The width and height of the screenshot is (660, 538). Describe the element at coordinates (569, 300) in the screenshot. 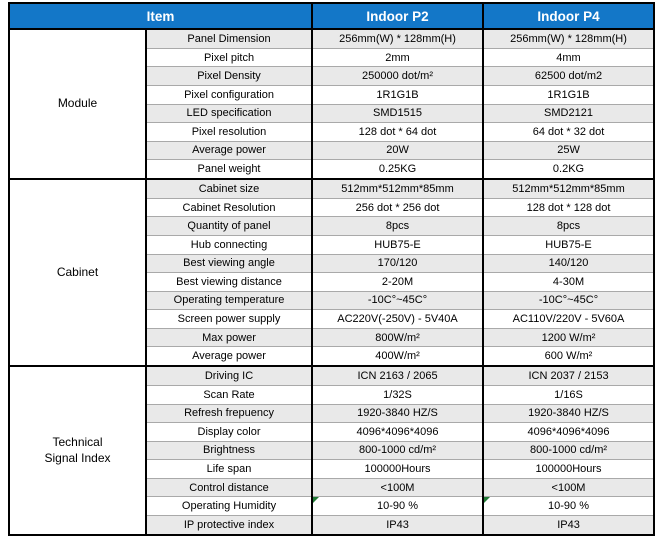

I see `p4-value-cell: -10C°~45C°` at that location.